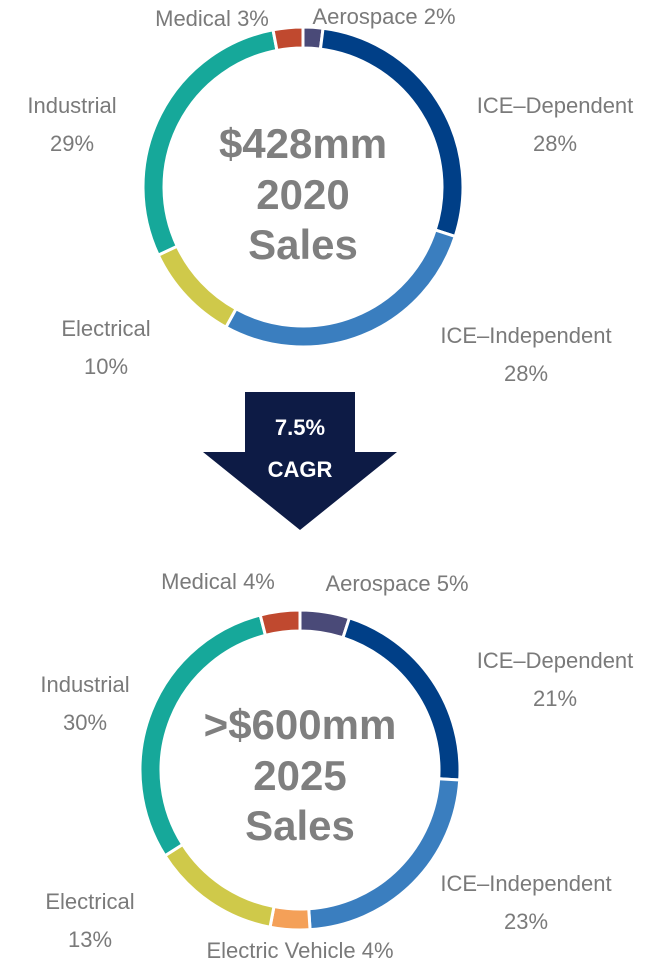 The image size is (656, 967). Describe the element at coordinates (106, 366) in the screenshot. I see `slice-value: 10%` at that location.